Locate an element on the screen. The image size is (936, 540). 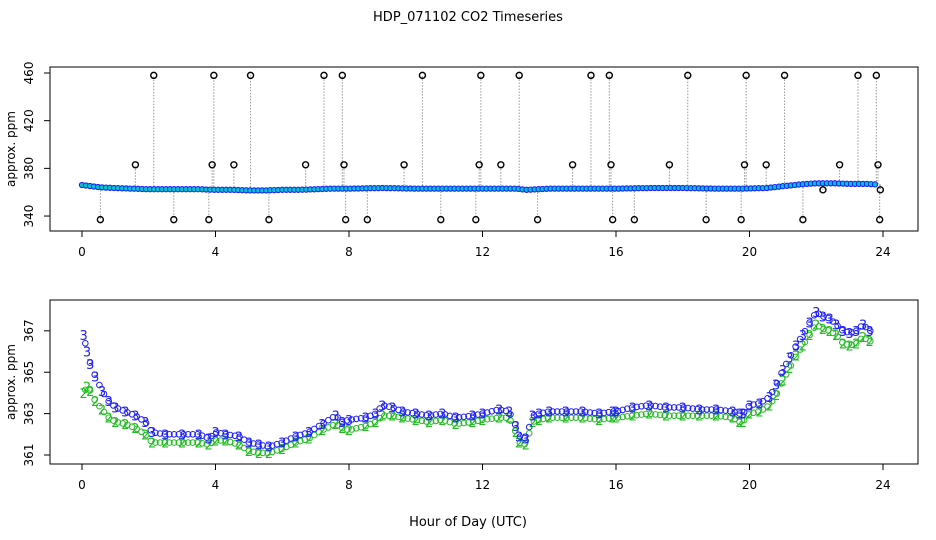
y-tick-label: 380 is located at coordinates (29, 168).